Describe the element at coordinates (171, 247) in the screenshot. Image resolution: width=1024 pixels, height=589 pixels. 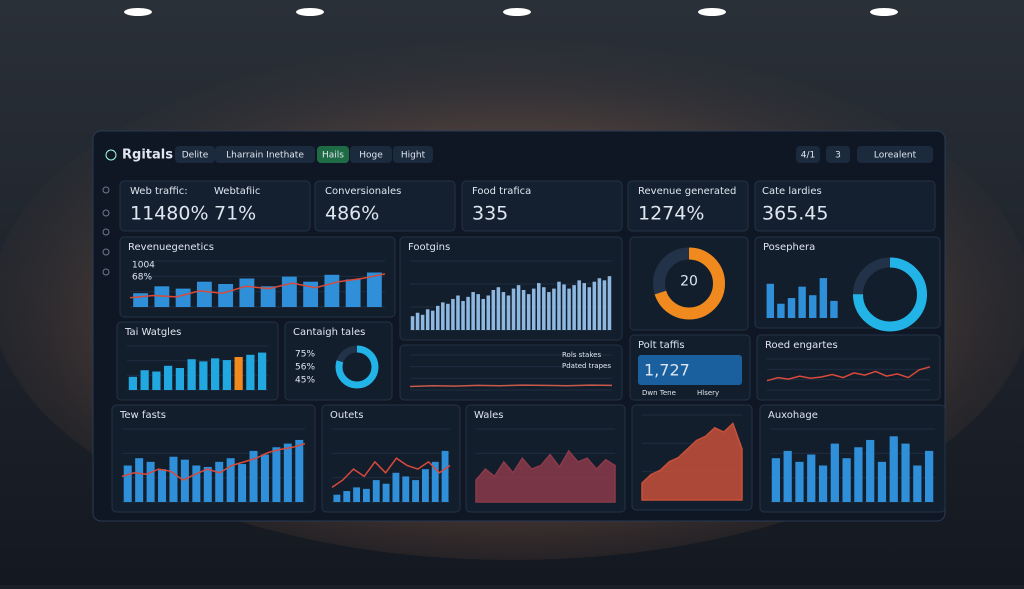
I see `panel-title: Revenuegenetics` at that location.